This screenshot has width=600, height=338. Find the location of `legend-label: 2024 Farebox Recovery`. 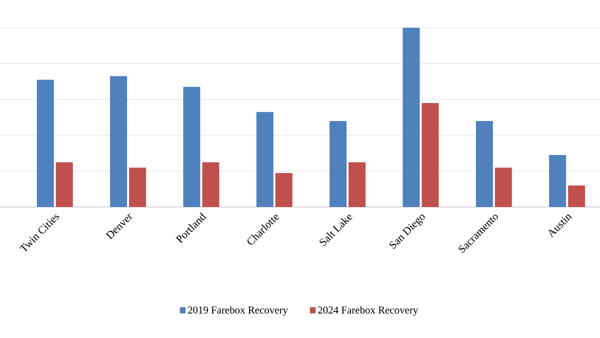

legend-label: 2024 Farebox Recovery is located at coordinates (368, 311).